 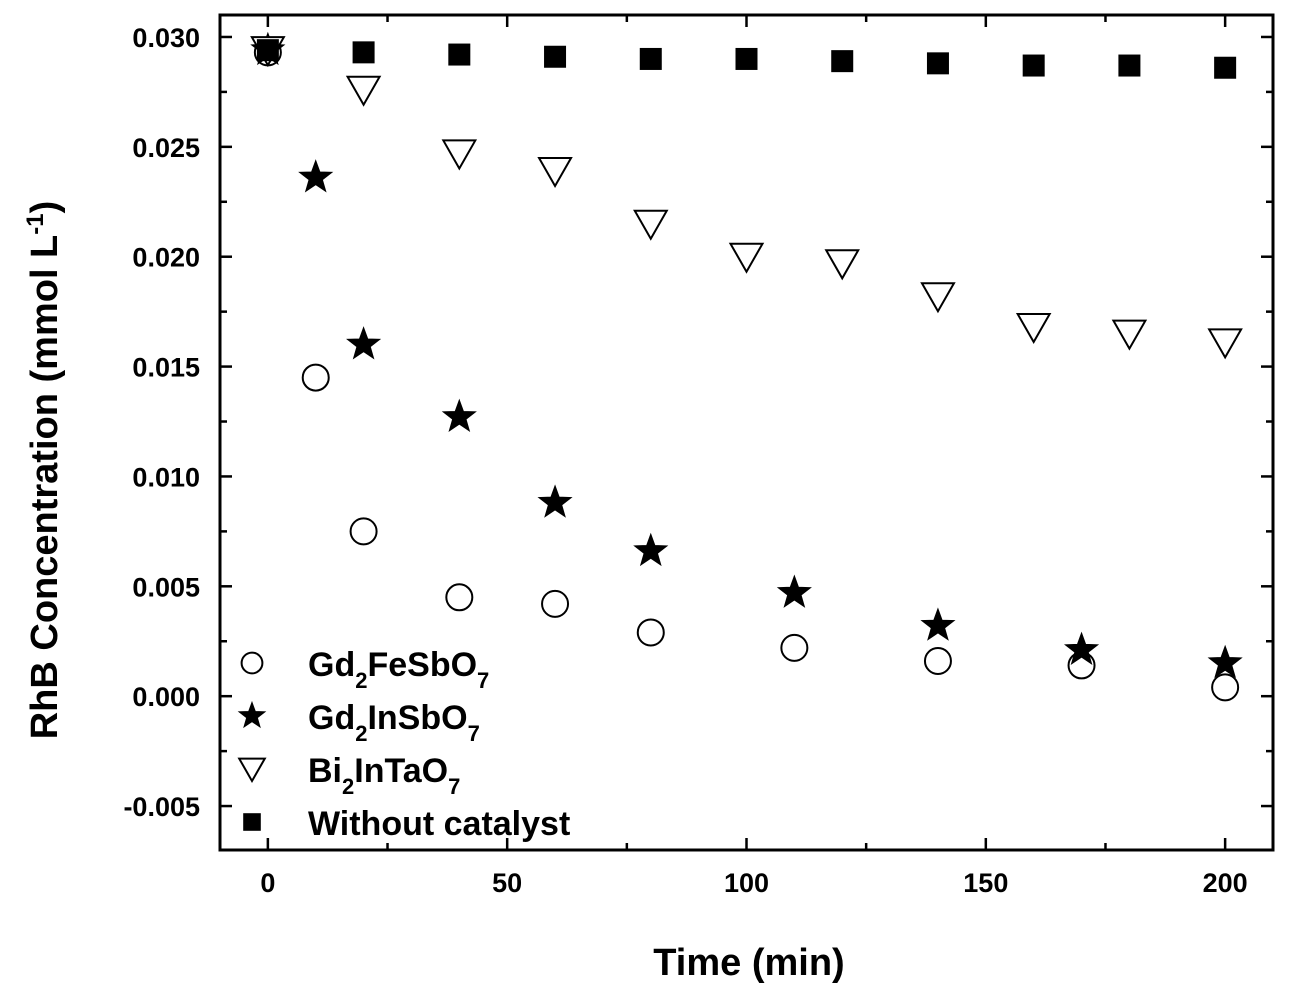 What do you see at coordinates (985, 883) in the screenshot?
I see `x-tick-label: 150` at bounding box center [985, 883].